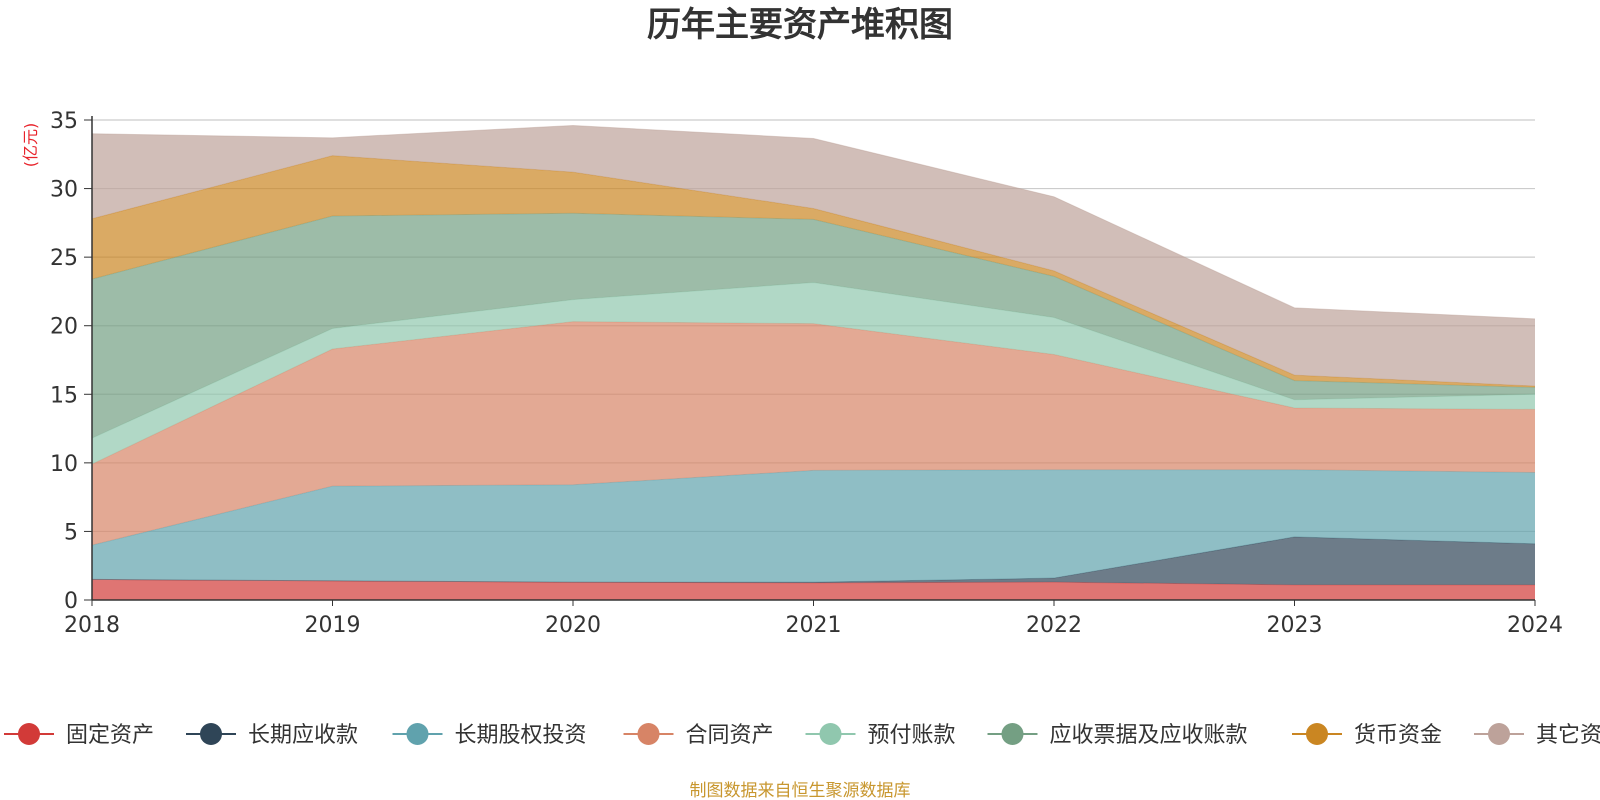  I want to click on y-tick-label: 0, so click(71, 601).